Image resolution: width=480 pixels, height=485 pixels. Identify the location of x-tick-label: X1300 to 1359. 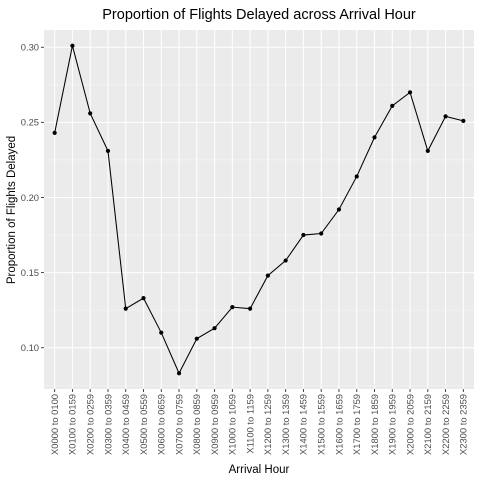
(285, 424).